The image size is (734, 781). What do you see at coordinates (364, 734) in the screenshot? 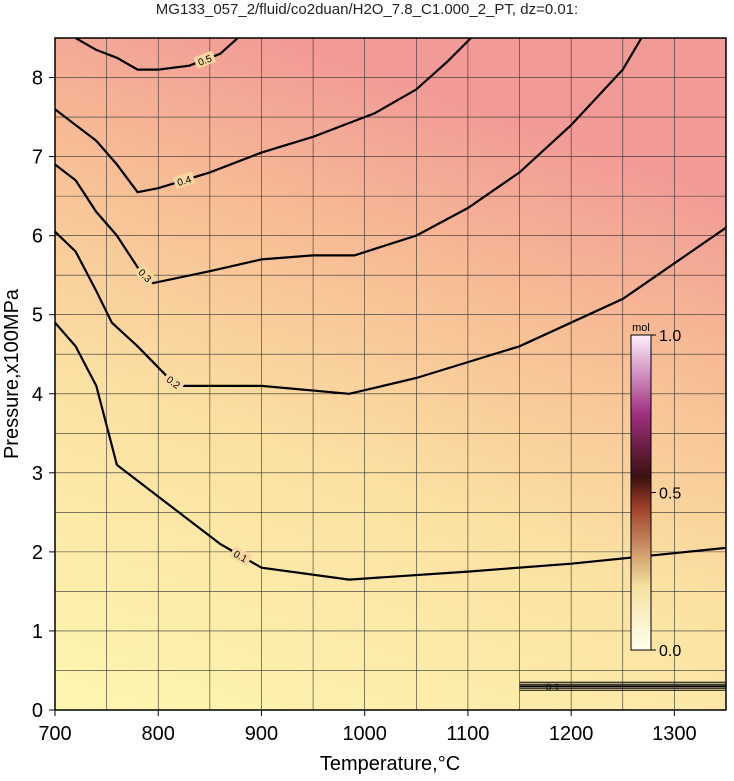
I see `x-tick-label: 1000` at bounding box center [364, 734].